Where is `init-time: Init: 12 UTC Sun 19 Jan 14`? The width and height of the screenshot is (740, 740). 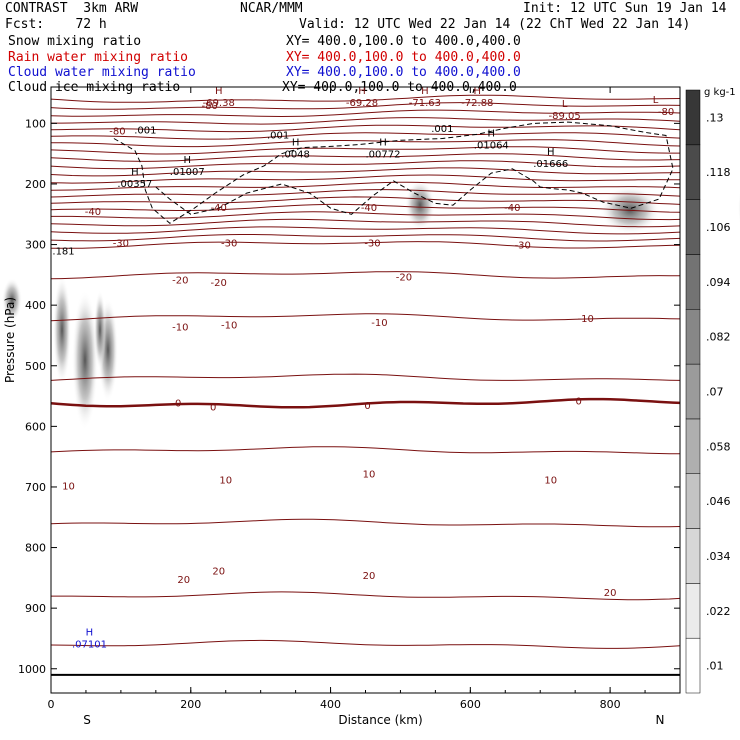 init-time: Init: 12 UTC Sun 19 Jan 14 is located at coordinates (625, 8).